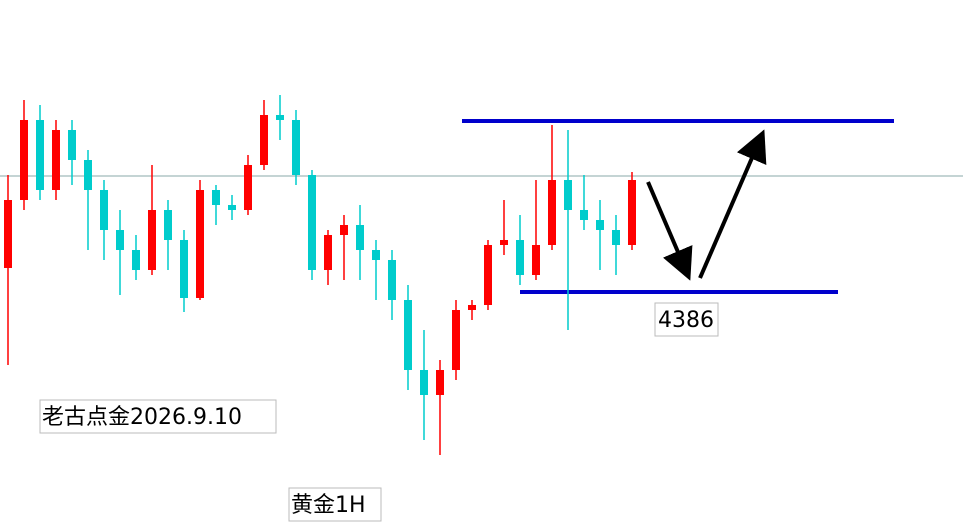  What do you see at coordinates (142, 417) in the screenshot?
I see `author-label: 老古点金2026.9.10` at bounding box center [142, 417].